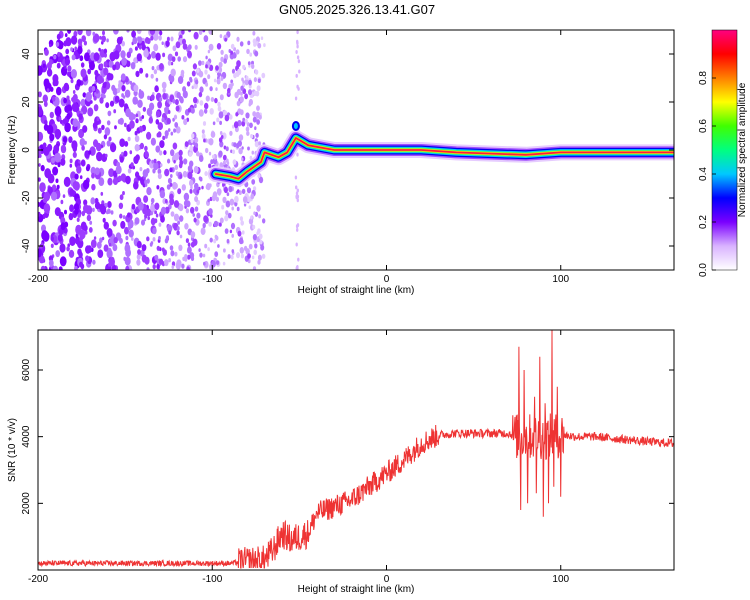  What do you see at coordinates (724, 150) in the screenshot?
I see `colorbar-gradient` at bounding box center [724, 150].